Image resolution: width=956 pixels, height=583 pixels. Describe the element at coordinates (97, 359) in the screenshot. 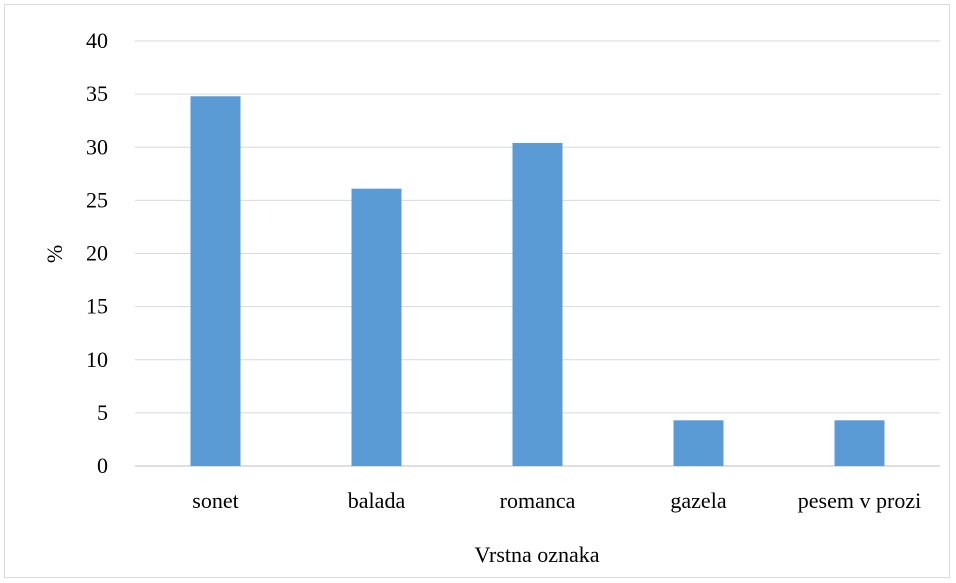

I see `y-tick-label: 10` at that location.